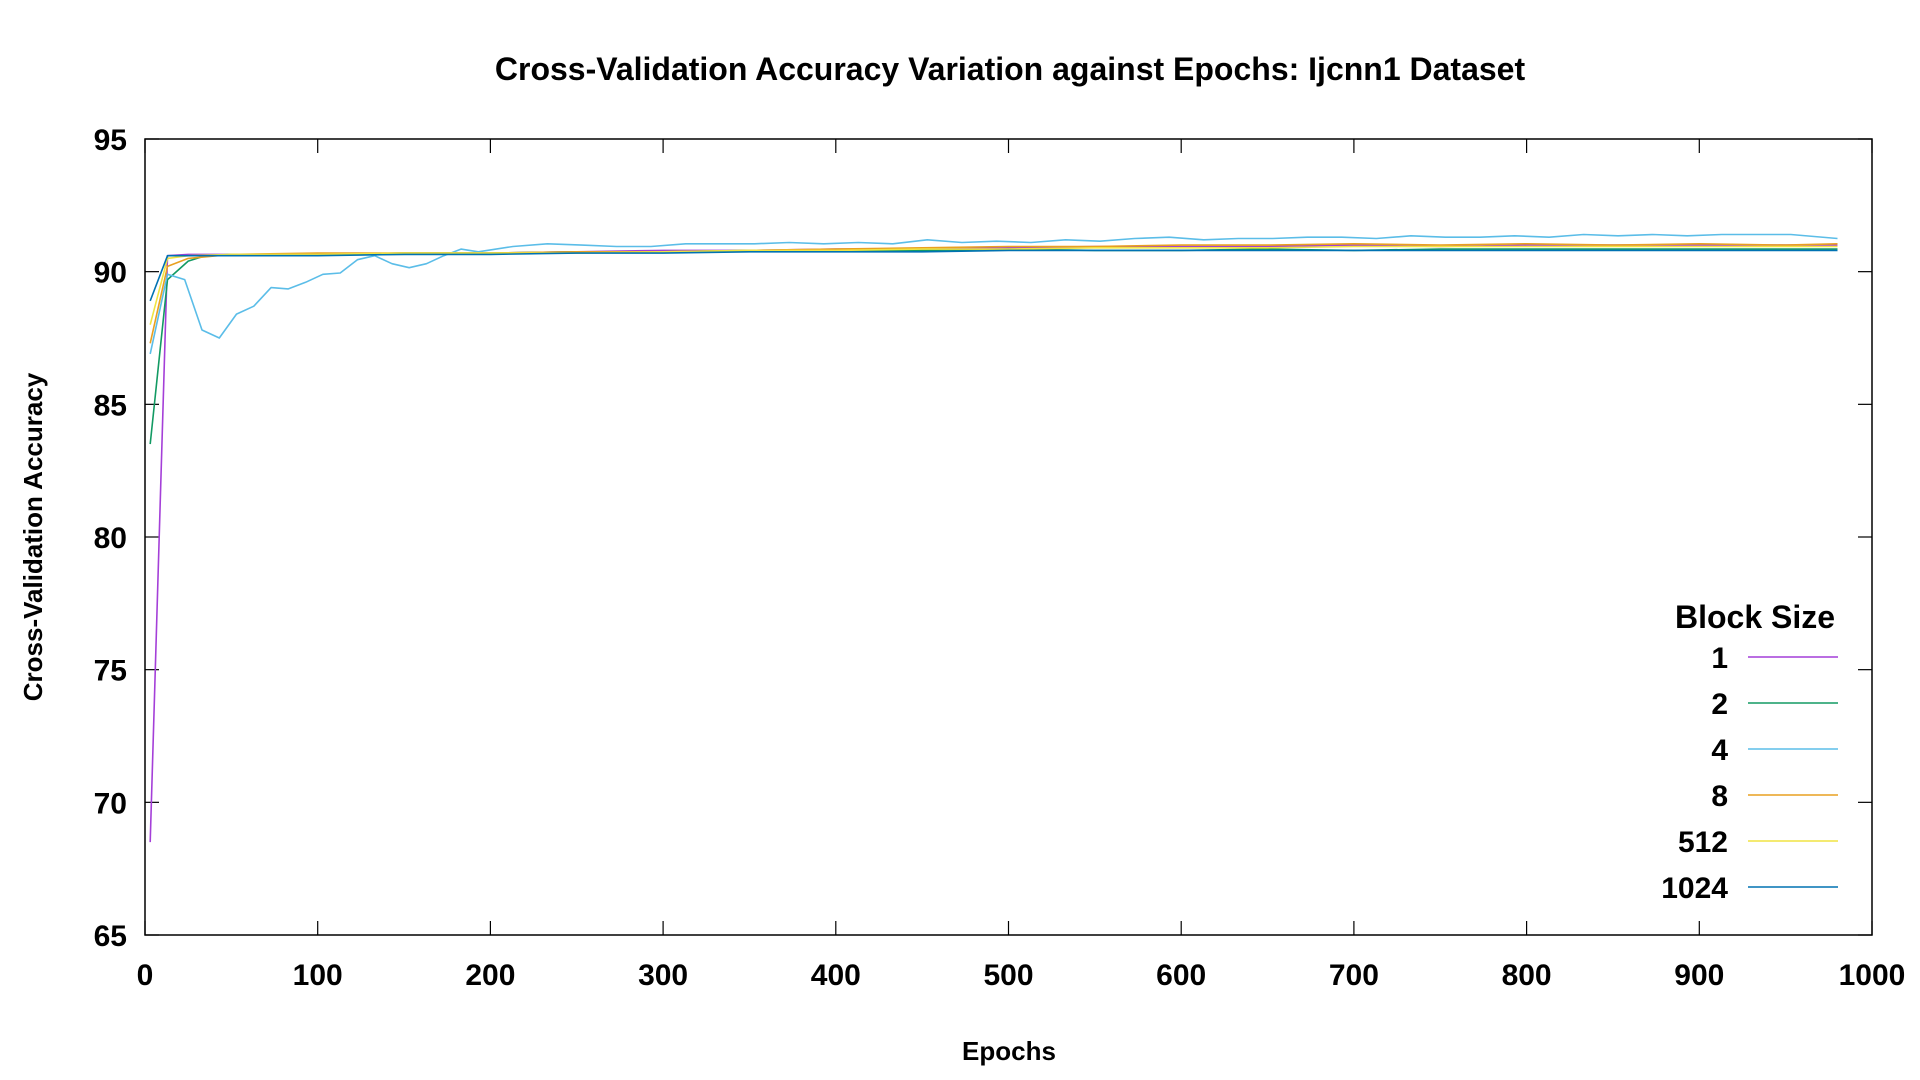 Image resolution: width=1920 pixels, height=1080 pixels. What do you see at coordinates (110, 538) in the screenshot?
I see `y-tick-label: 80` at bounding box center [110, 538].